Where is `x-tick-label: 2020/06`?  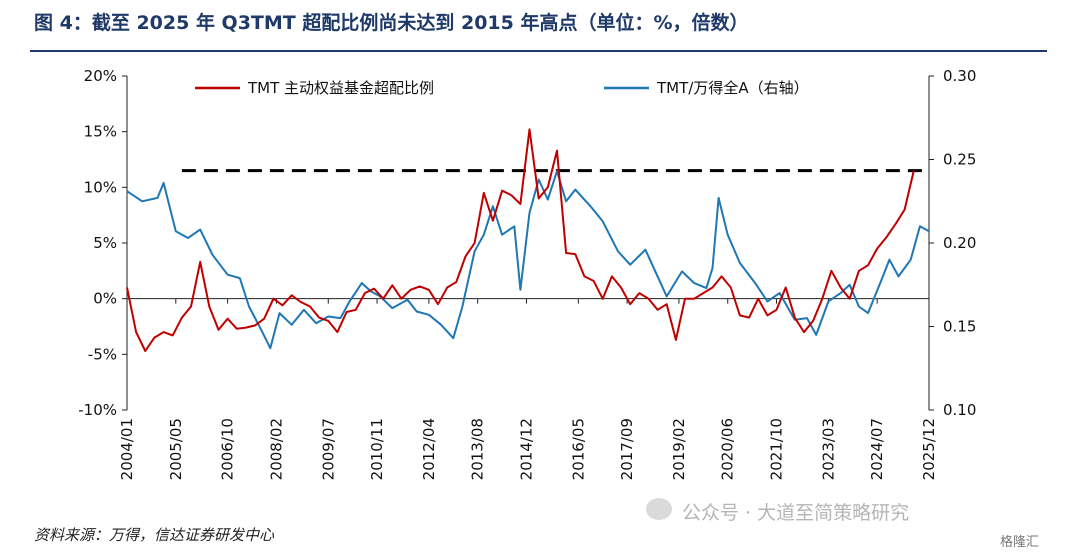 x-tick-label: 2020/06 is located at coordinates (728, 449).